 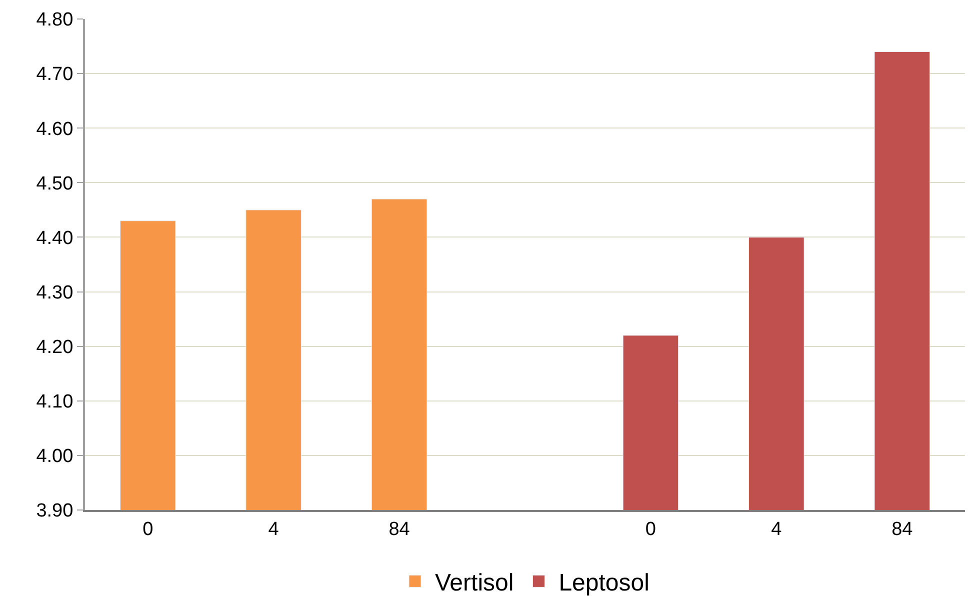 What do you see at coordinates (55, 402) in the screenshot?
I see `y-tick-label: 4.10` at bounding box center [55, 402].